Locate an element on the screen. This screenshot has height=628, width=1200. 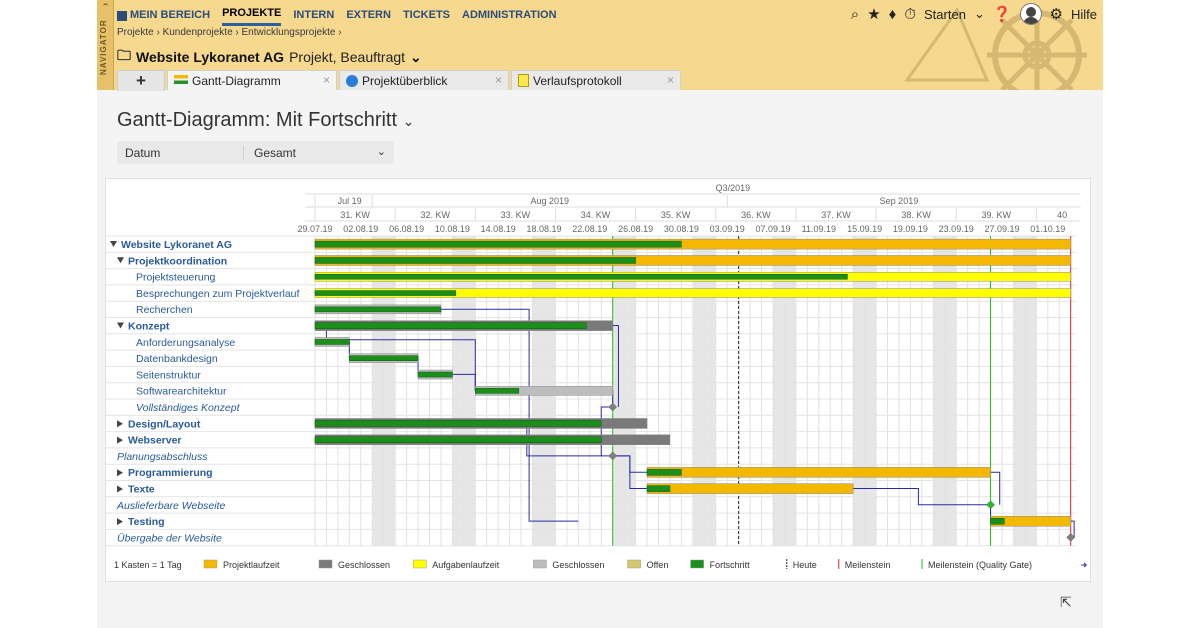
task-label: Seitenstruktur is located at coordinates (168, 375).